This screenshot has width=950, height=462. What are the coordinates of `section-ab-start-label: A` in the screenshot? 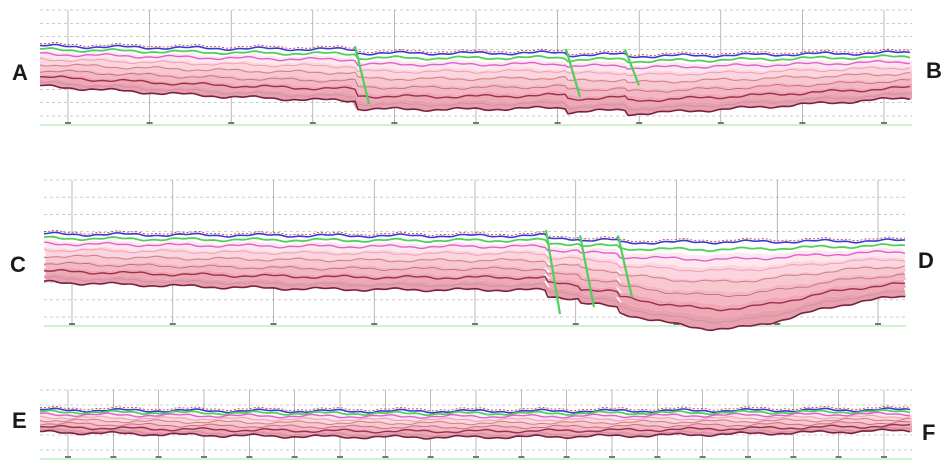 It's located at (20, 72).